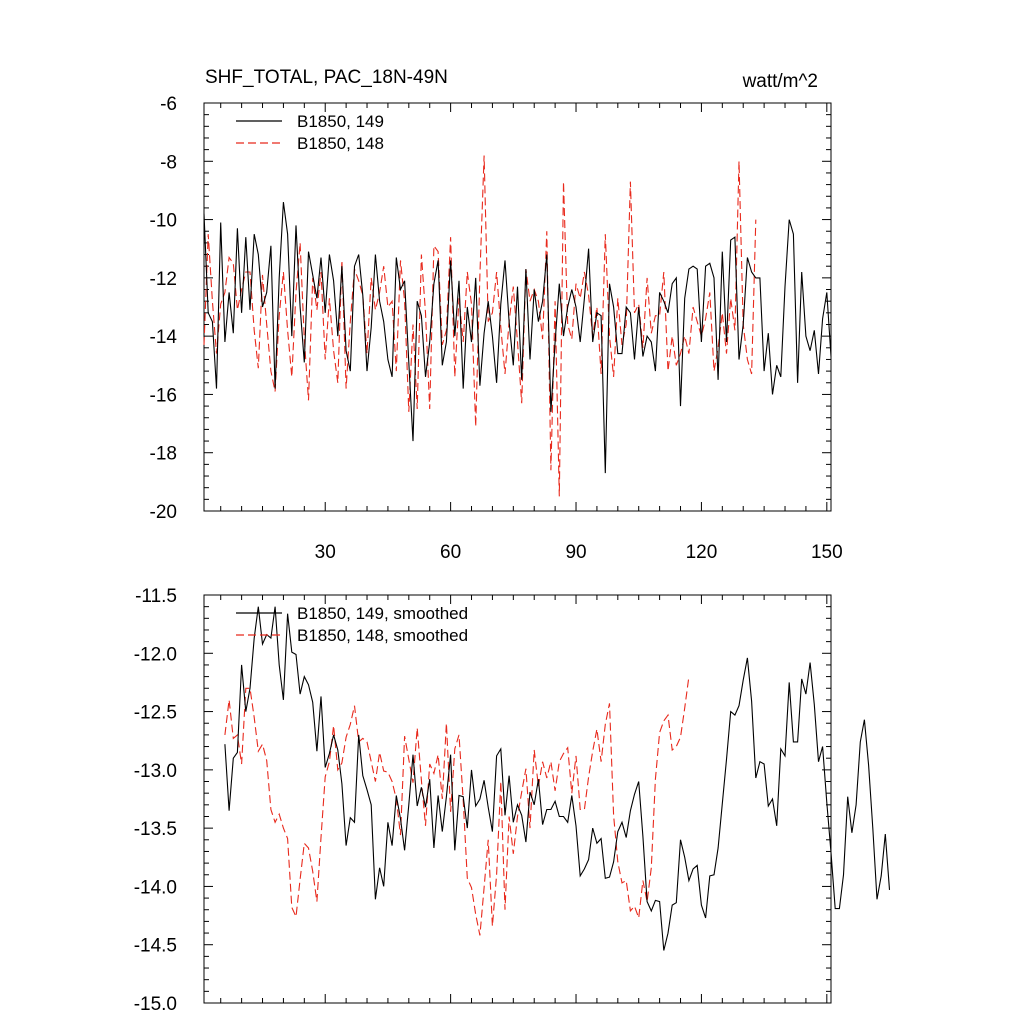 This screenshot has width=1024, height=1029. I want to click on y-tick-label: -14.0, so click(155, 887).